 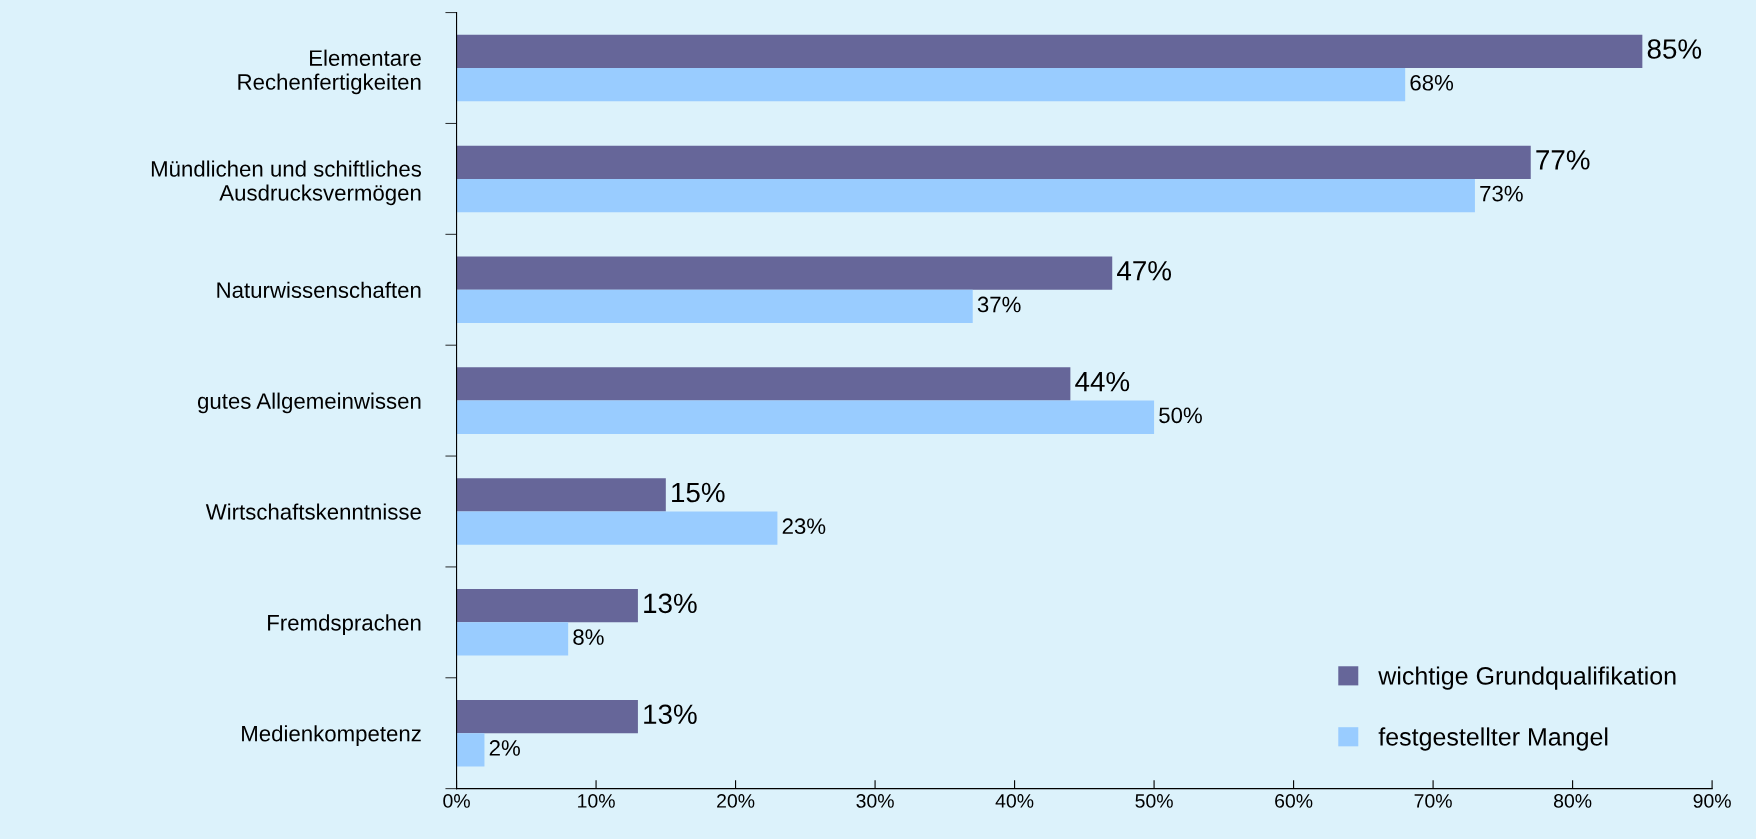 I want to click on data-label: 68%, so click(x=1432, y=82).